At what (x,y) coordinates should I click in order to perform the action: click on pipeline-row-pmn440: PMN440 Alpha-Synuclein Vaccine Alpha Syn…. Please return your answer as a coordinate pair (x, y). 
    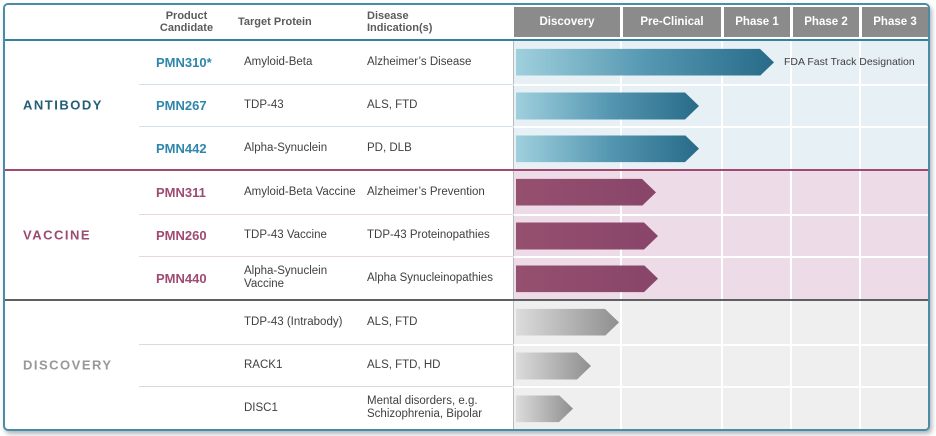
    Looking at the image, I should click on (466, 278).